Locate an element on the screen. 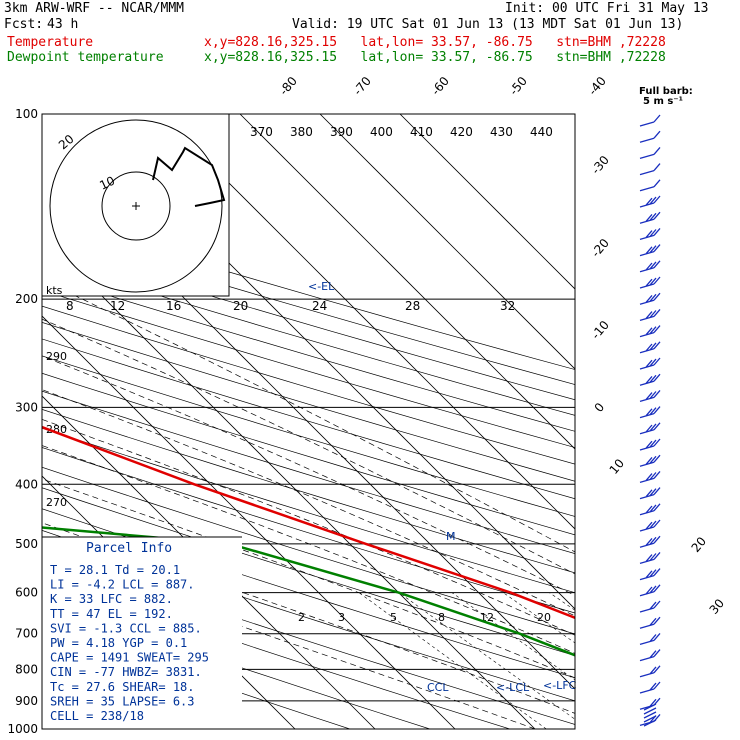 This screenshot has height=740, width=740. hodograph-speed-label: 12 is located at coordinates (117, 306).